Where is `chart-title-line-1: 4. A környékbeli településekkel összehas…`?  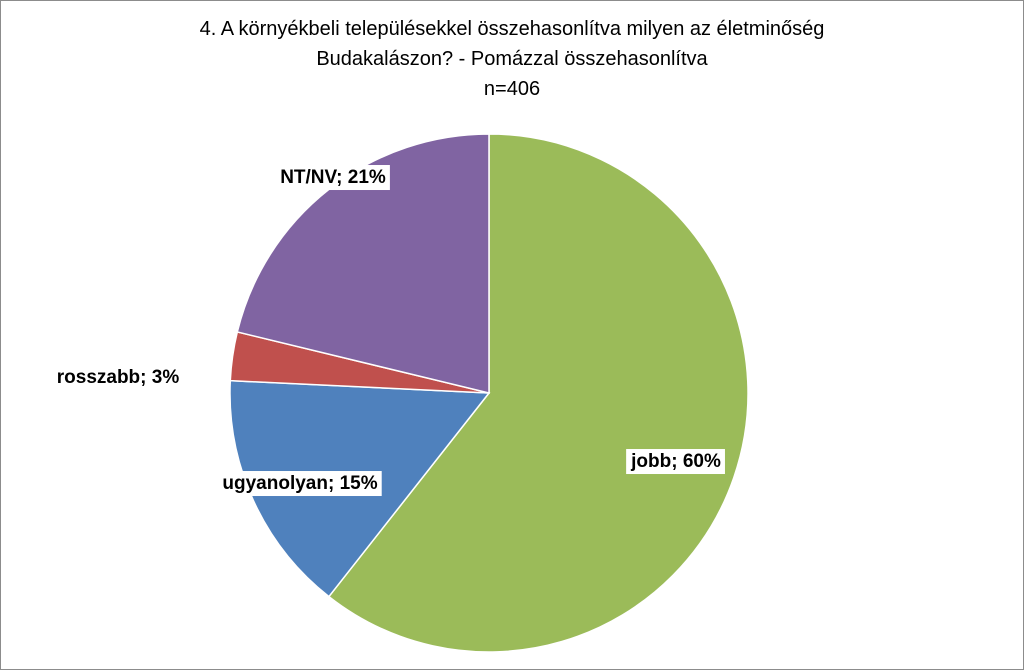
chart-title-line-1: 4. A környékbeli településekkel összehas… is located at coordinates (512, 29).